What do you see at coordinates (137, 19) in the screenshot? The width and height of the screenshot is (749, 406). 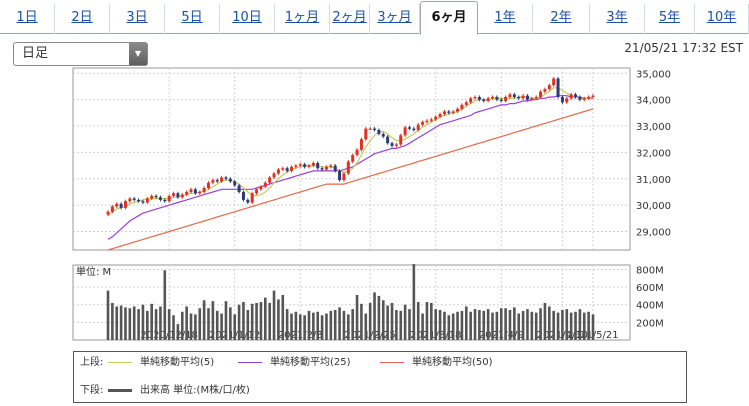 I see `tab-period-2: 3日` at bounding box center [137, 19].